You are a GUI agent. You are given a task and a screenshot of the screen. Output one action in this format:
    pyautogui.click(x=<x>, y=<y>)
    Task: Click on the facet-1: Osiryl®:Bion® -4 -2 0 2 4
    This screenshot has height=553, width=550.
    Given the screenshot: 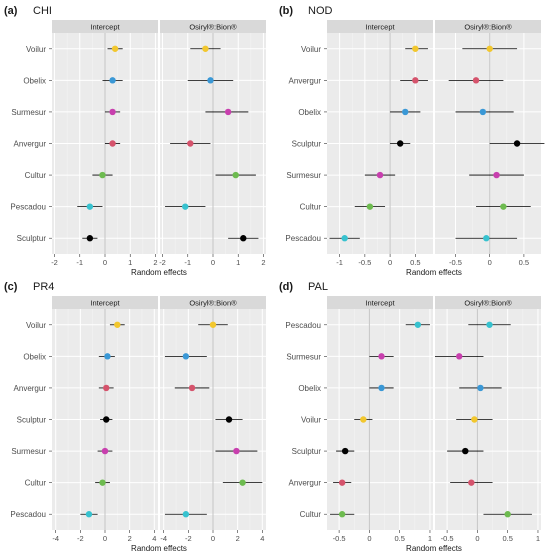 What is the action you would take?
    pyautogui.click(x=213, y=419)
    